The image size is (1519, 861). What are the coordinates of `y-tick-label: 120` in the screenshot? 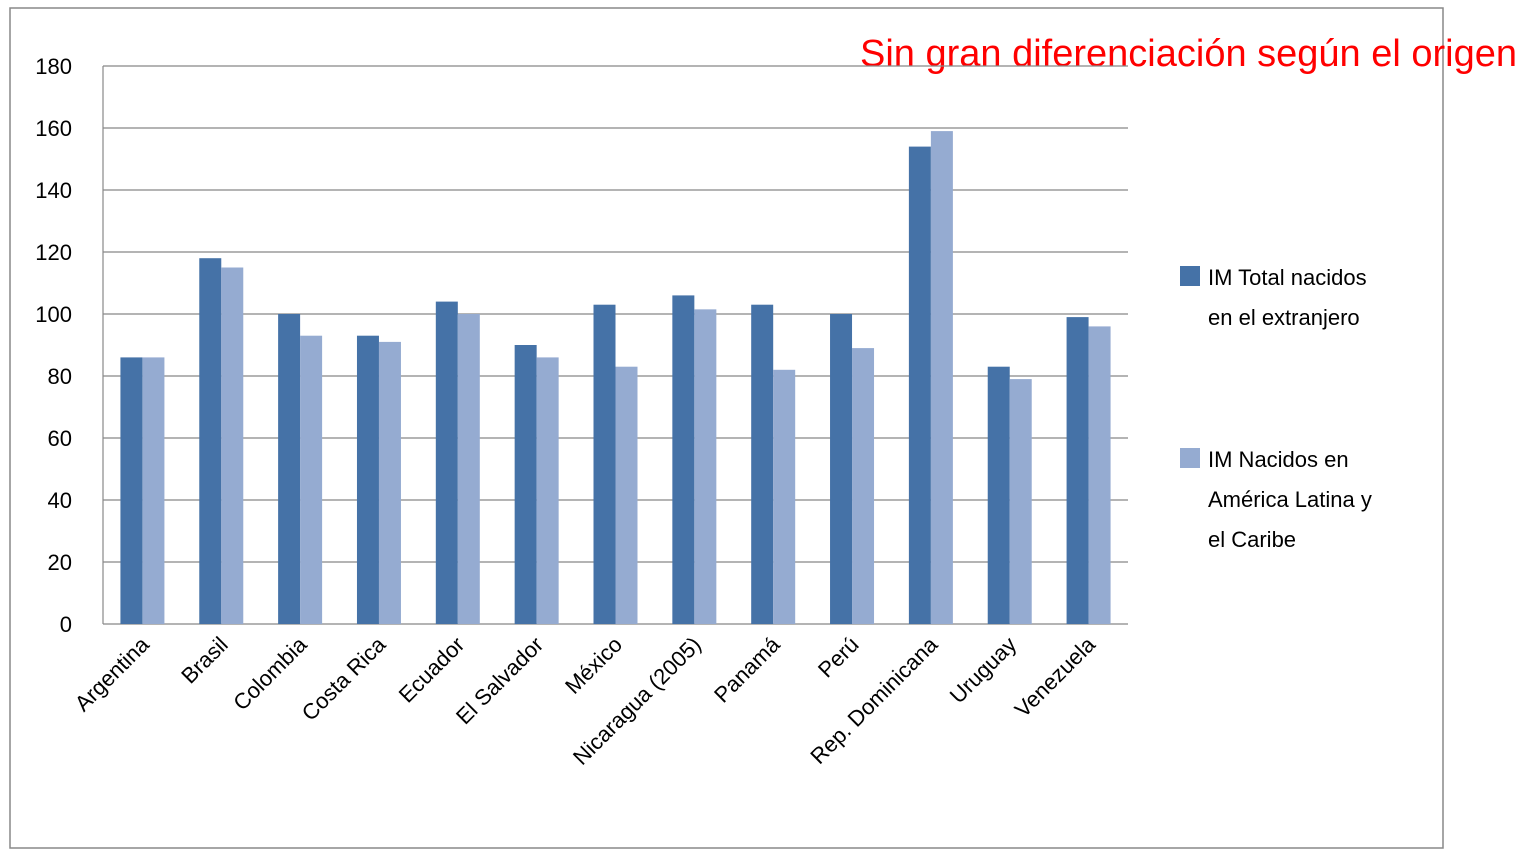 It's located at (53, 252).